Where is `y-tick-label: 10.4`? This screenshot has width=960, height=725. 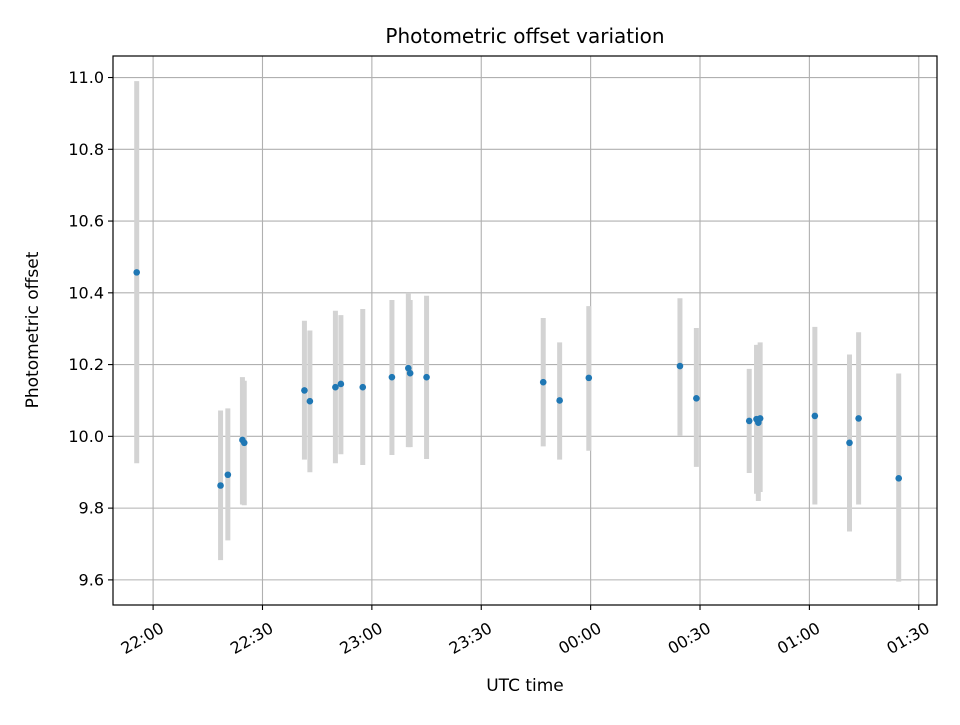 y-tick-label: 10.4 is located at coordinates (86, 292).